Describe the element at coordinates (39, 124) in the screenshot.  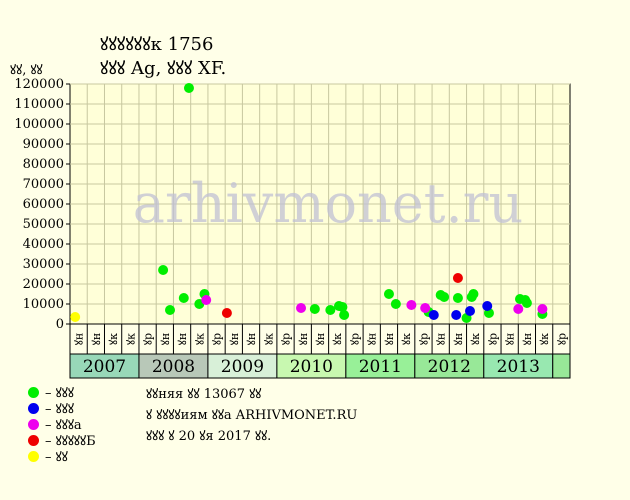
I see `y-tick-label: 100000` at that location.